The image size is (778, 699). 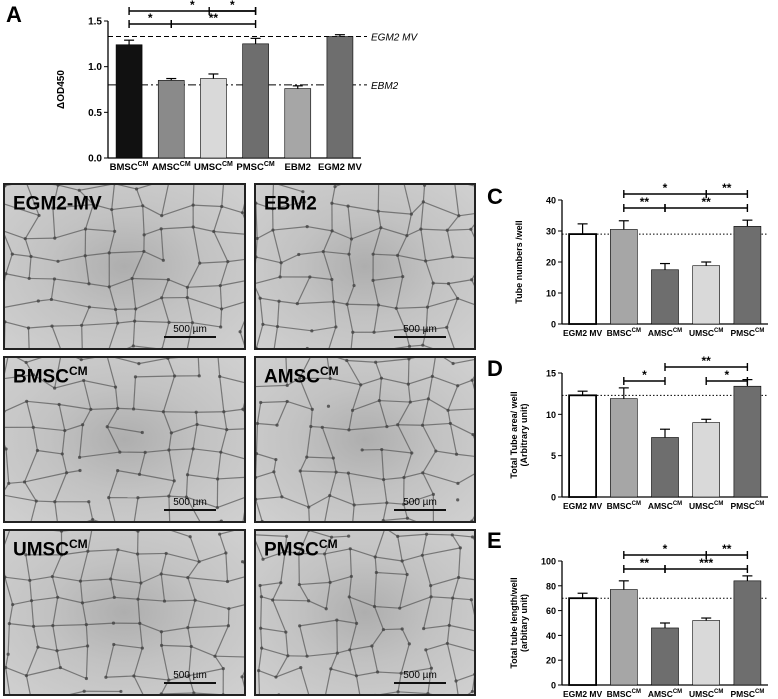 I want to click on micrograph-ebm2: EBM2 500 µm, so click(x=365, y=266).